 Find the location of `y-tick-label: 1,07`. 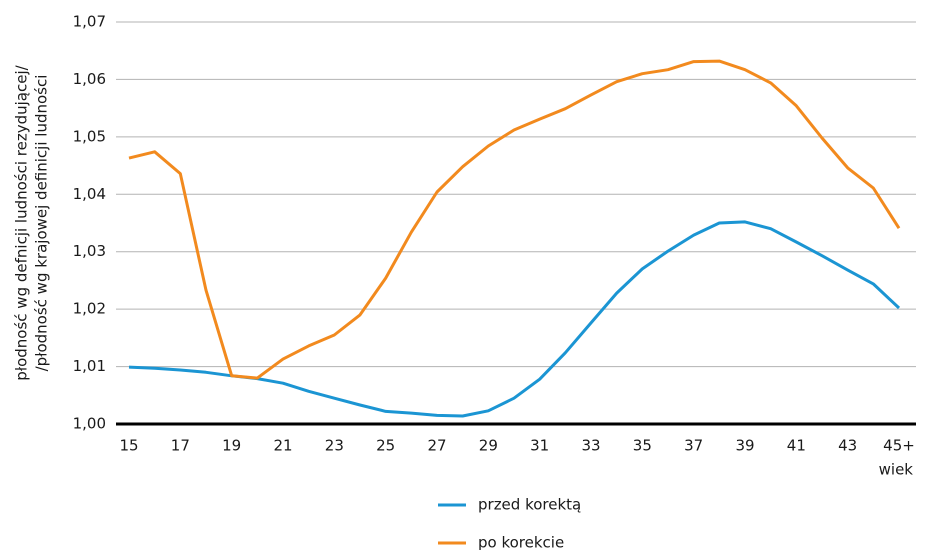

y-tick-label: 1,07 is located at coordinates (89, 22).